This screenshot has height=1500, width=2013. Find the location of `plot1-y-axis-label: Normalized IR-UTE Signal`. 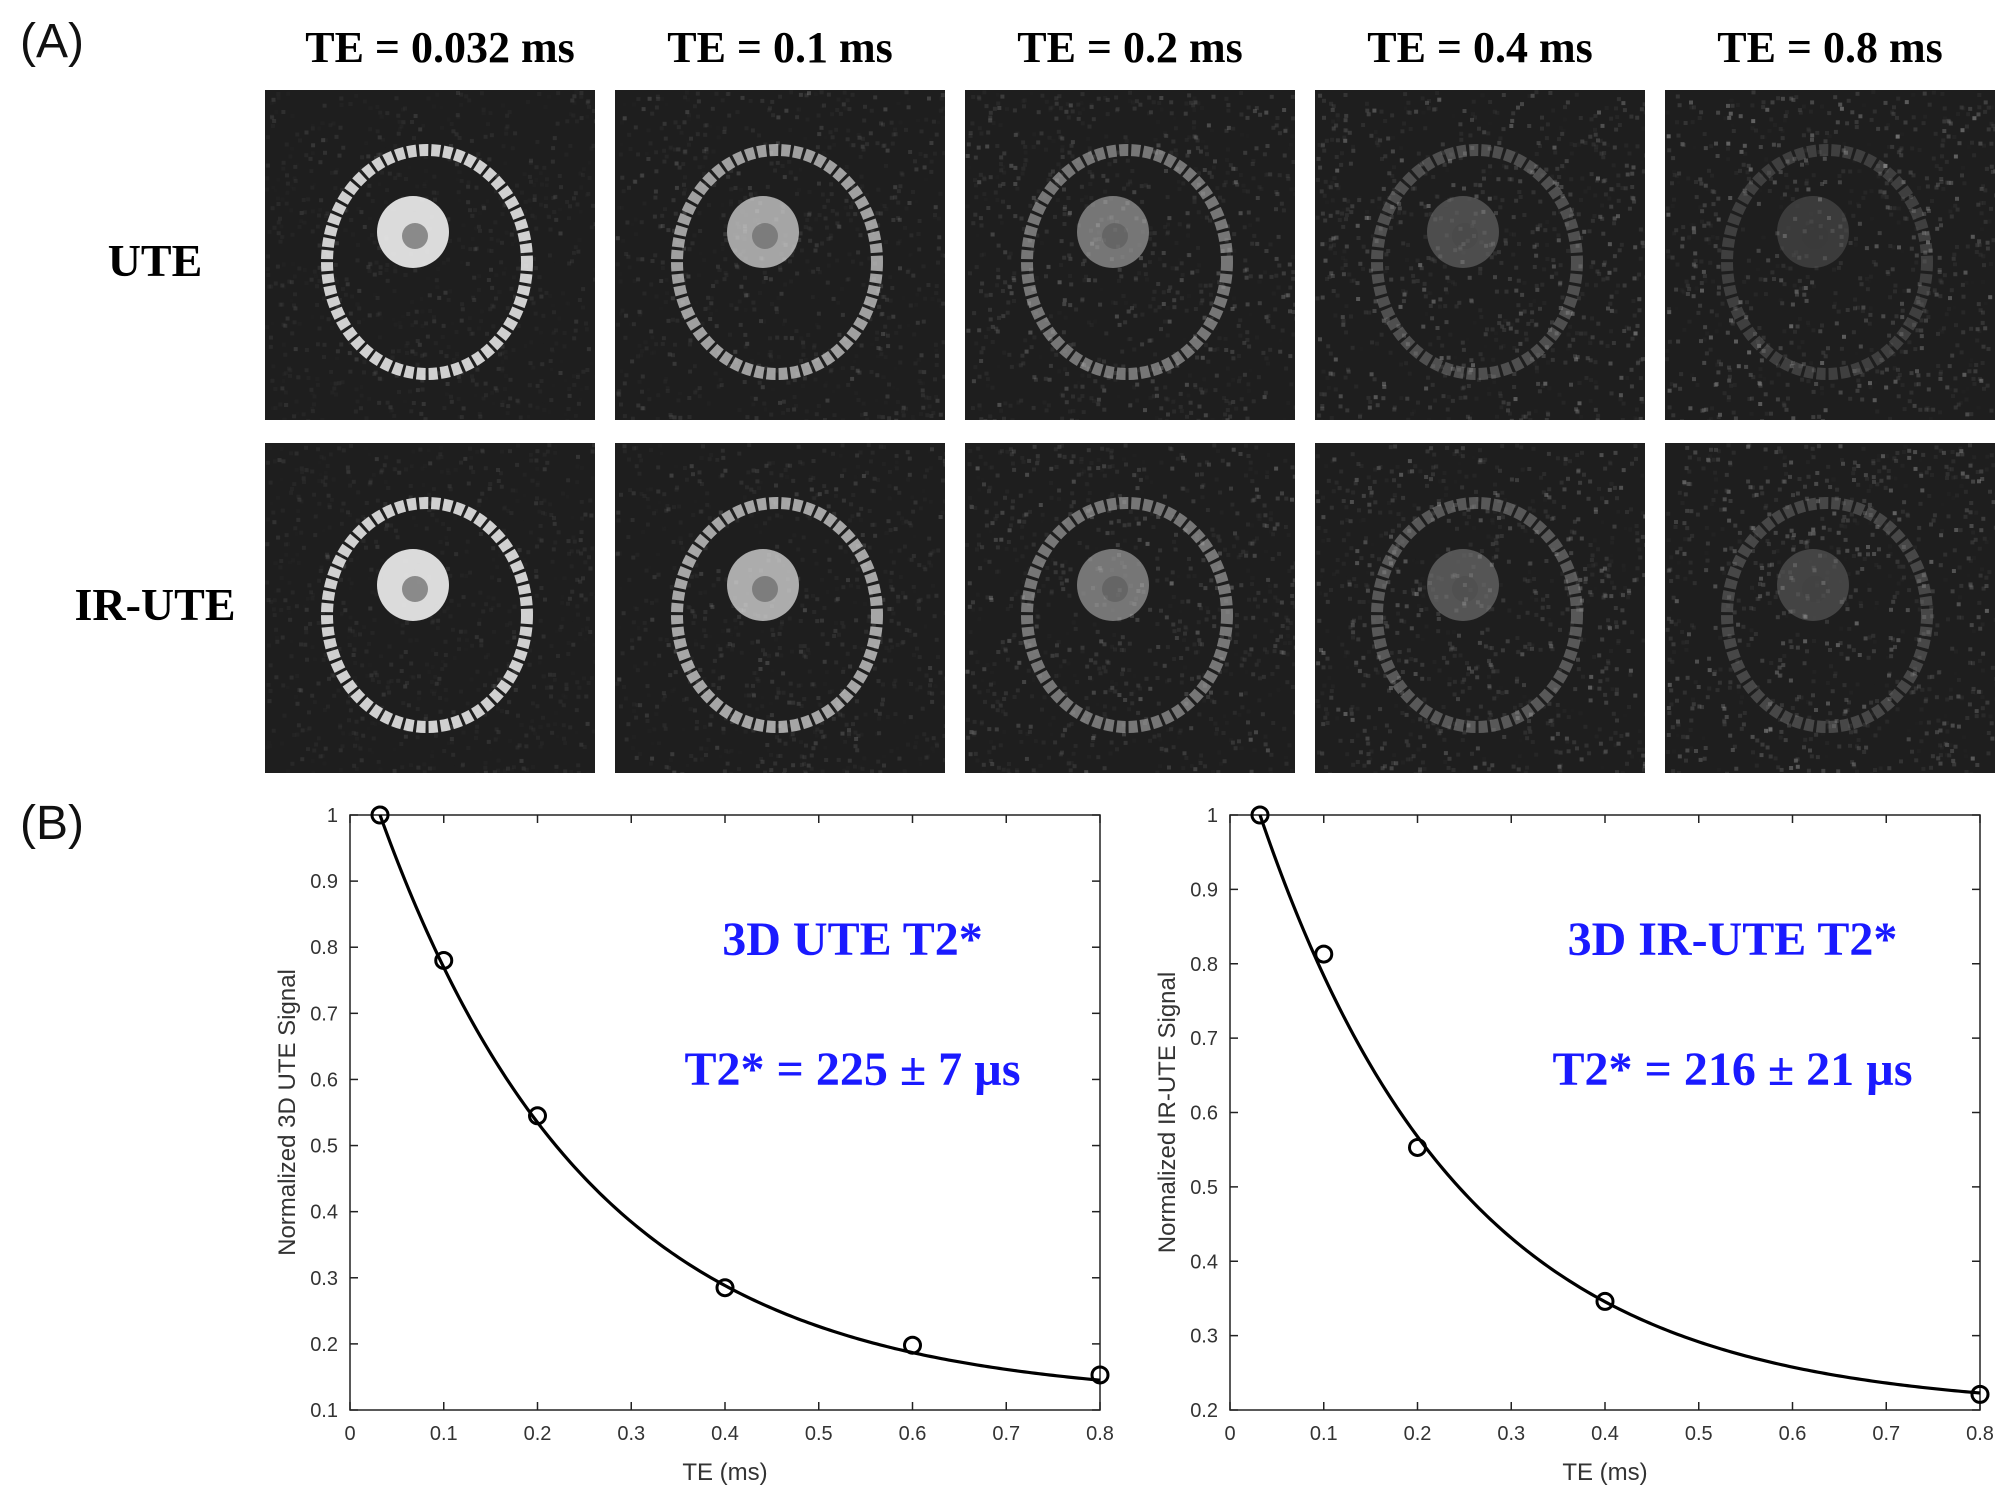

plot1-y-axis-label: Normalized IR-UTE Signal is located at coordinates (1167, 1112).